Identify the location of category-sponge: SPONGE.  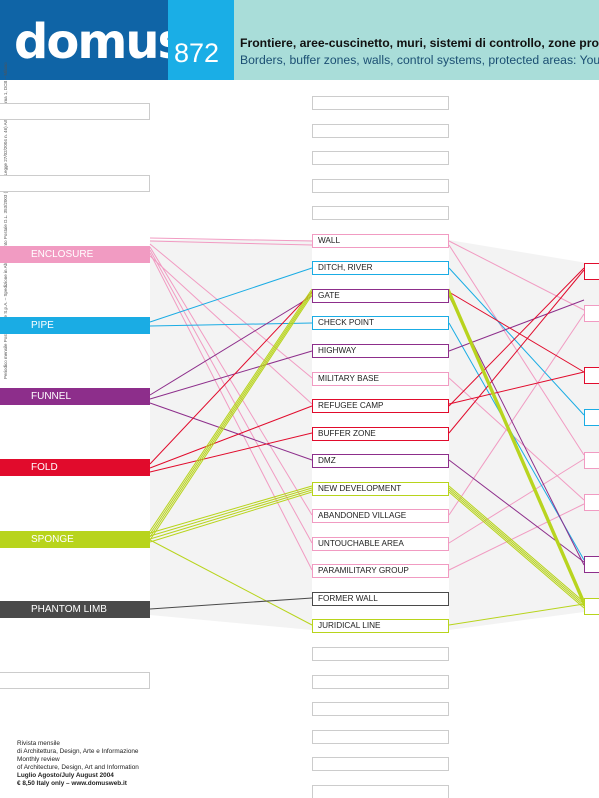
(75, 539).